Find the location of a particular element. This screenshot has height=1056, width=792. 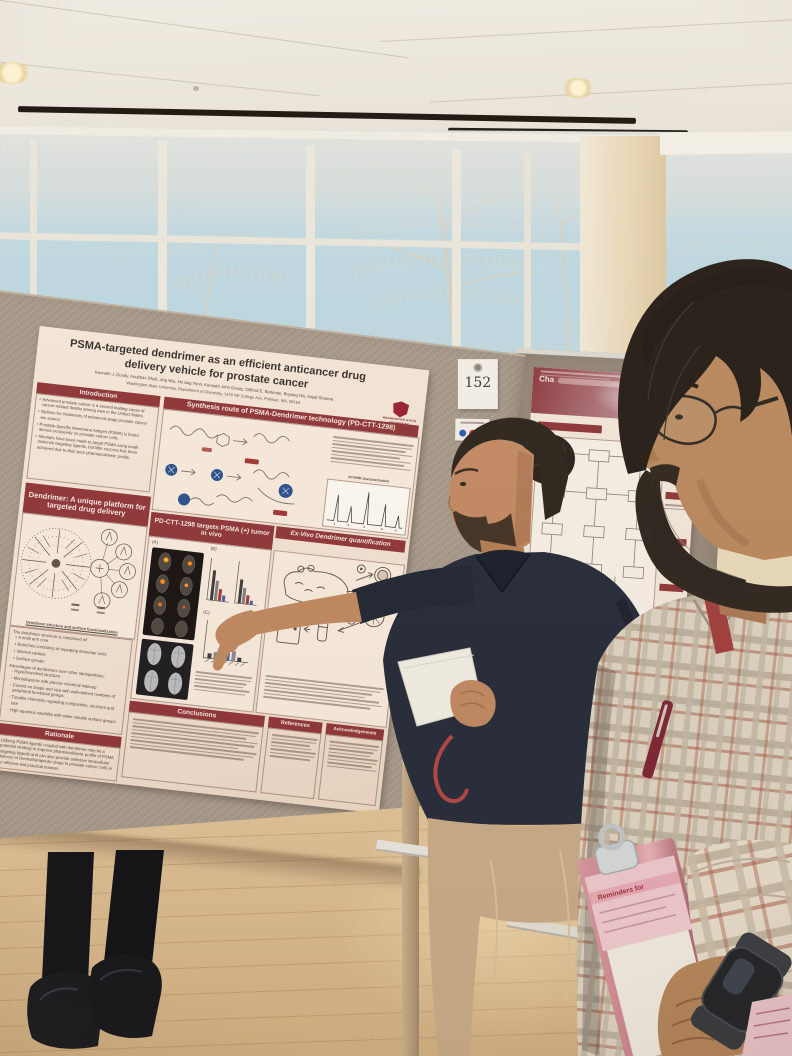

listener-eye is located at coordinates (679, 417).